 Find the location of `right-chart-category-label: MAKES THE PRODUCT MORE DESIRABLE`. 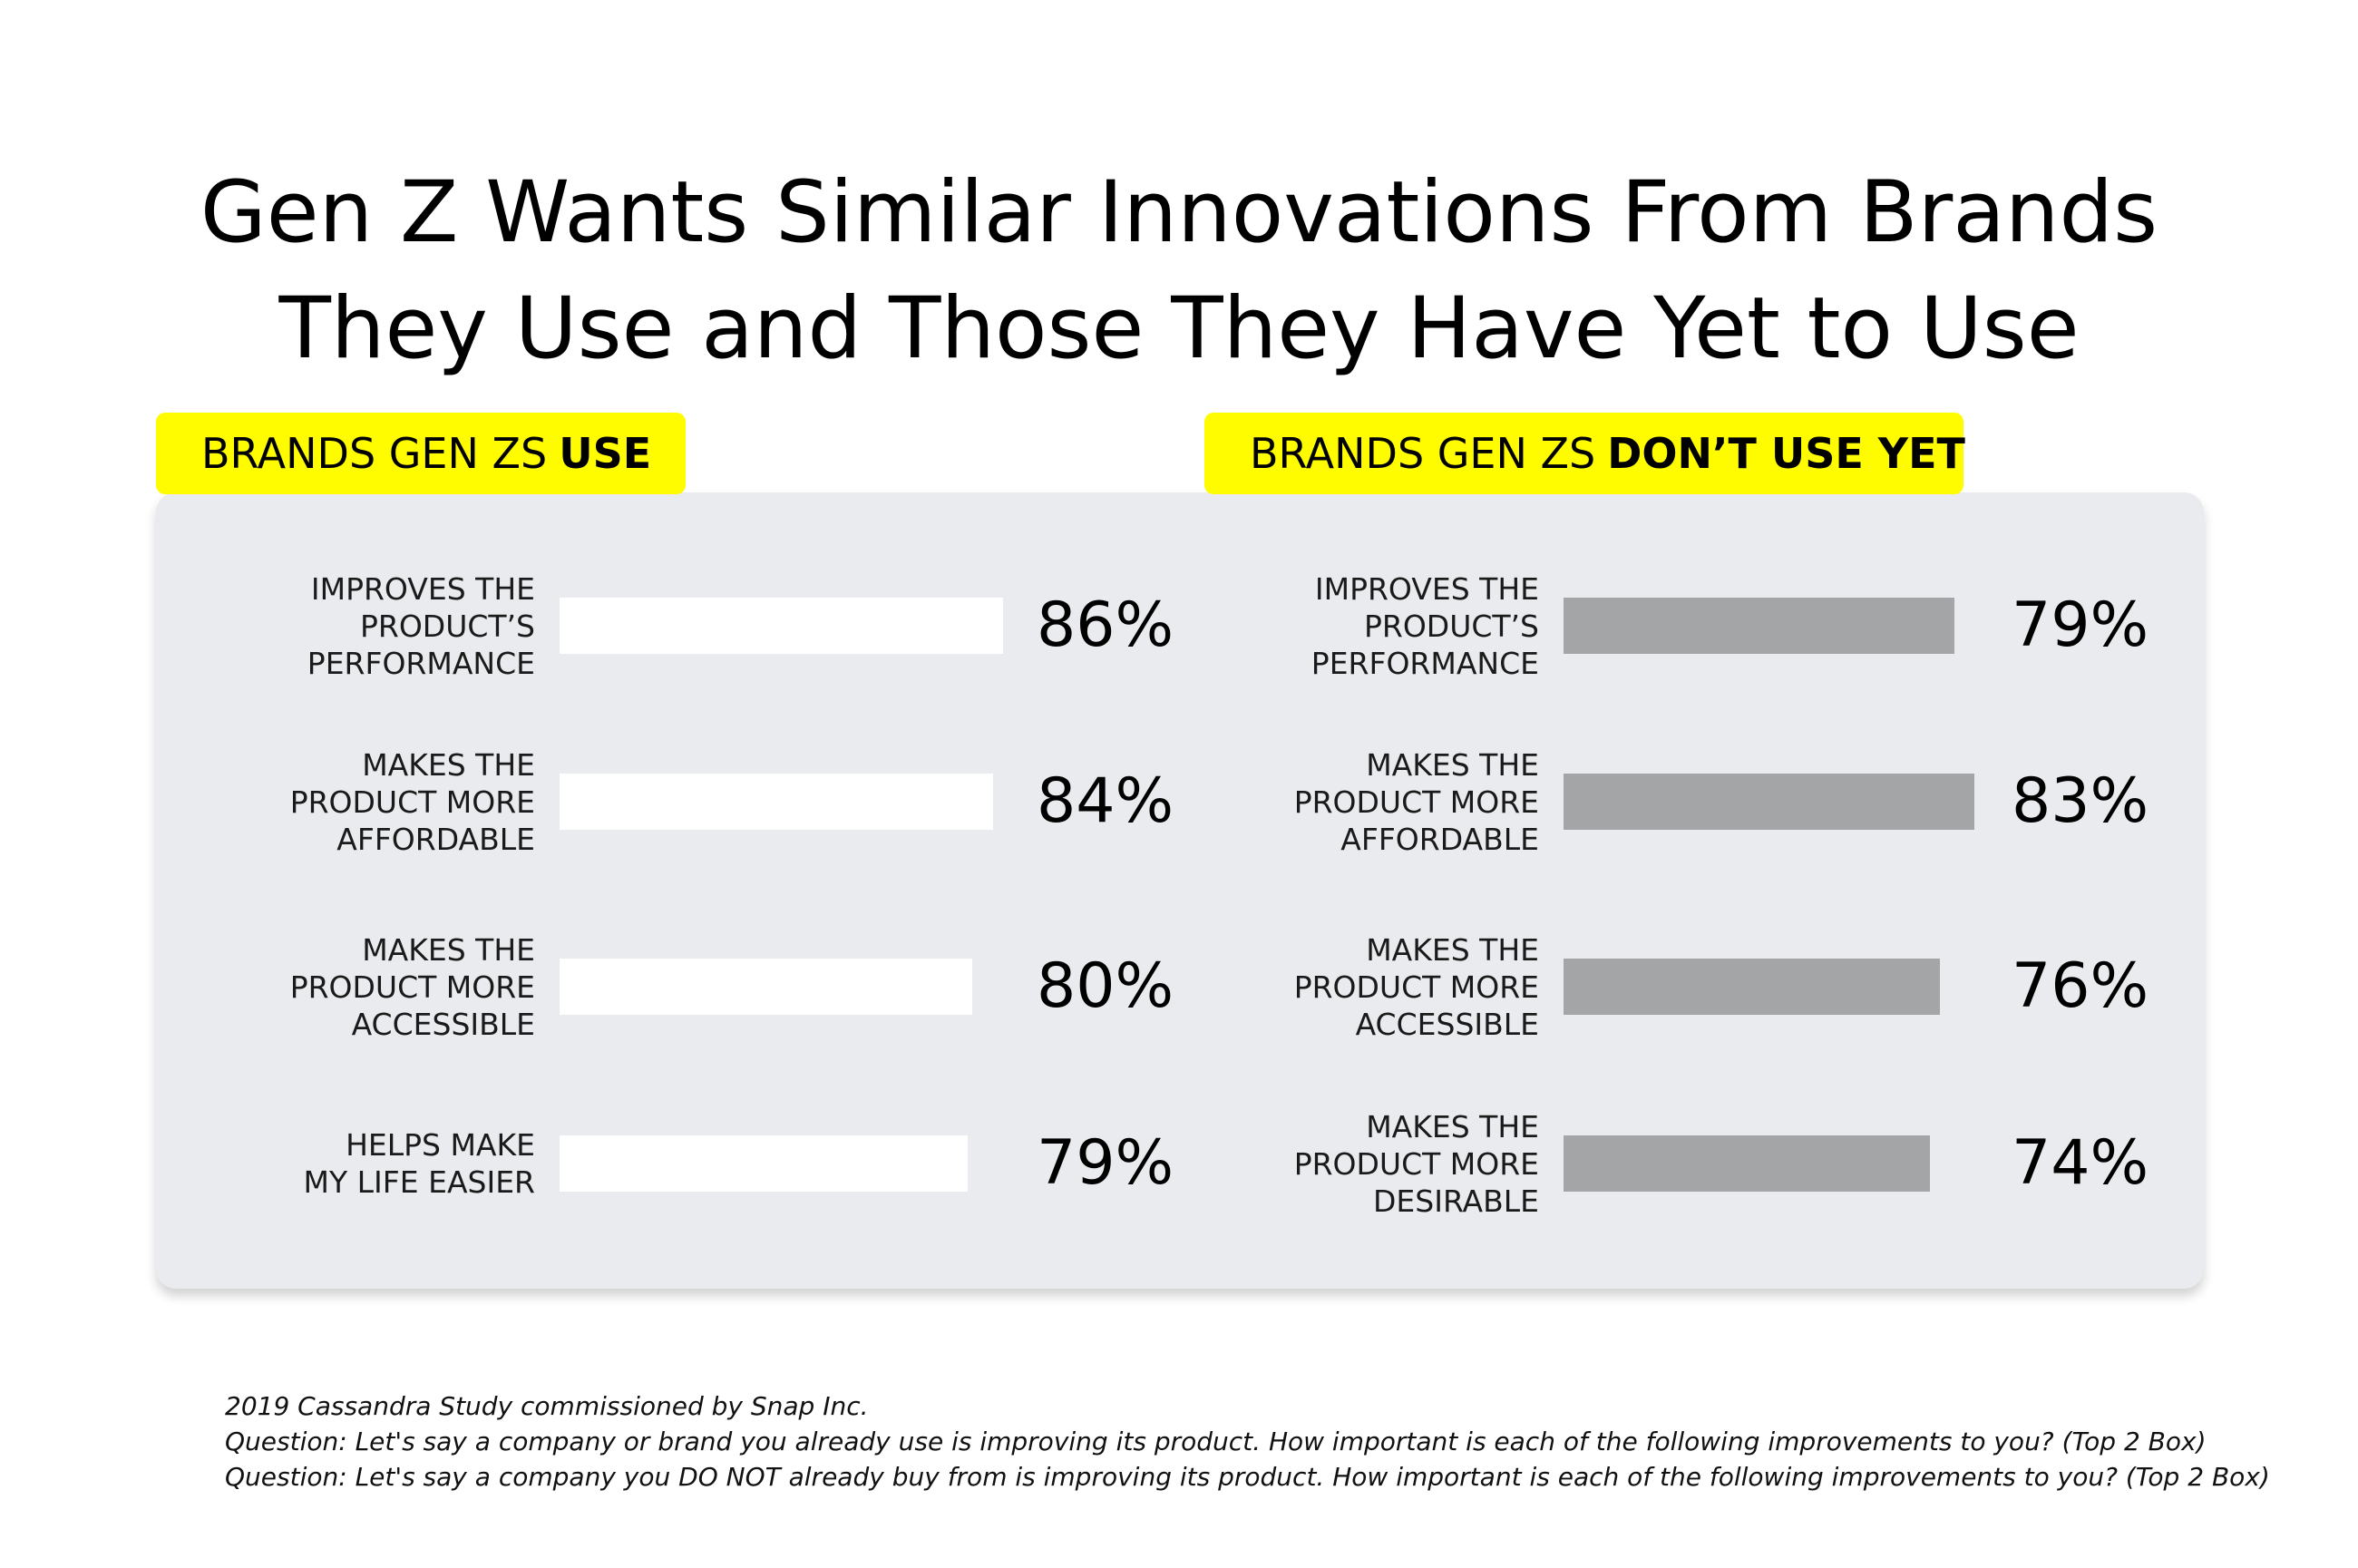

right-chart-category-label: MAKES THE PRODUCT MORE DESIRABLE is located at coordinates (1348, 1164).